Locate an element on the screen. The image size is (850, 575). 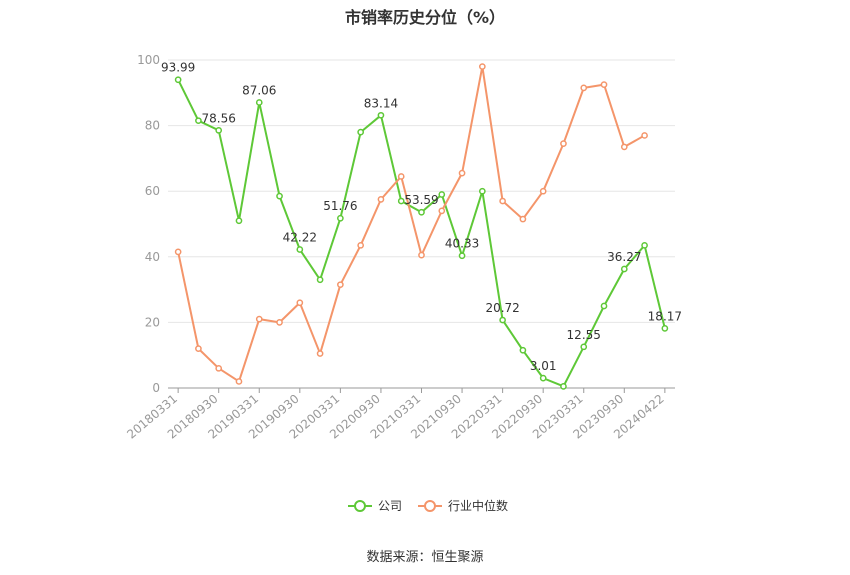
y-tick-label: 100 is located at coordinates (148, 60).